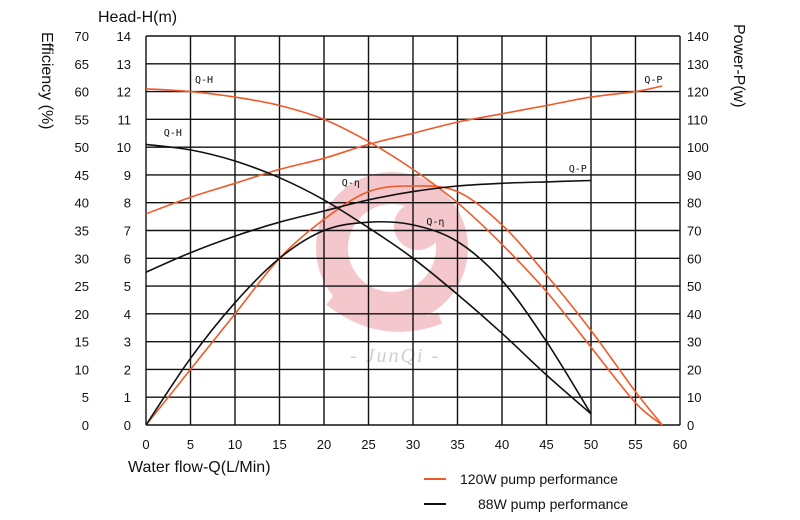 Image resolution: width=800 pixels, height=520 pixels. I want to click on efficiency-tick-label: 45, so click(82, 175).